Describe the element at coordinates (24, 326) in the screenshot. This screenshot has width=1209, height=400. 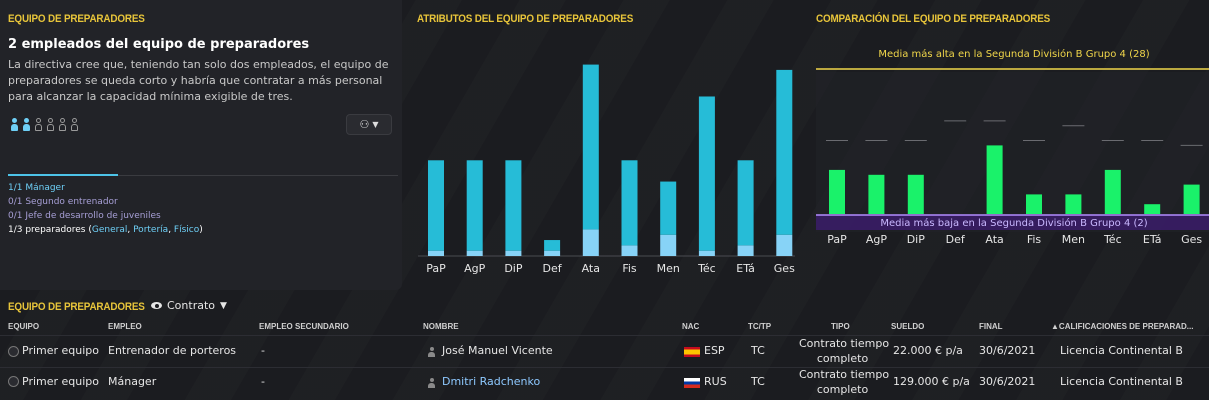
I see `col-equipo: EQUIPO` at that location.